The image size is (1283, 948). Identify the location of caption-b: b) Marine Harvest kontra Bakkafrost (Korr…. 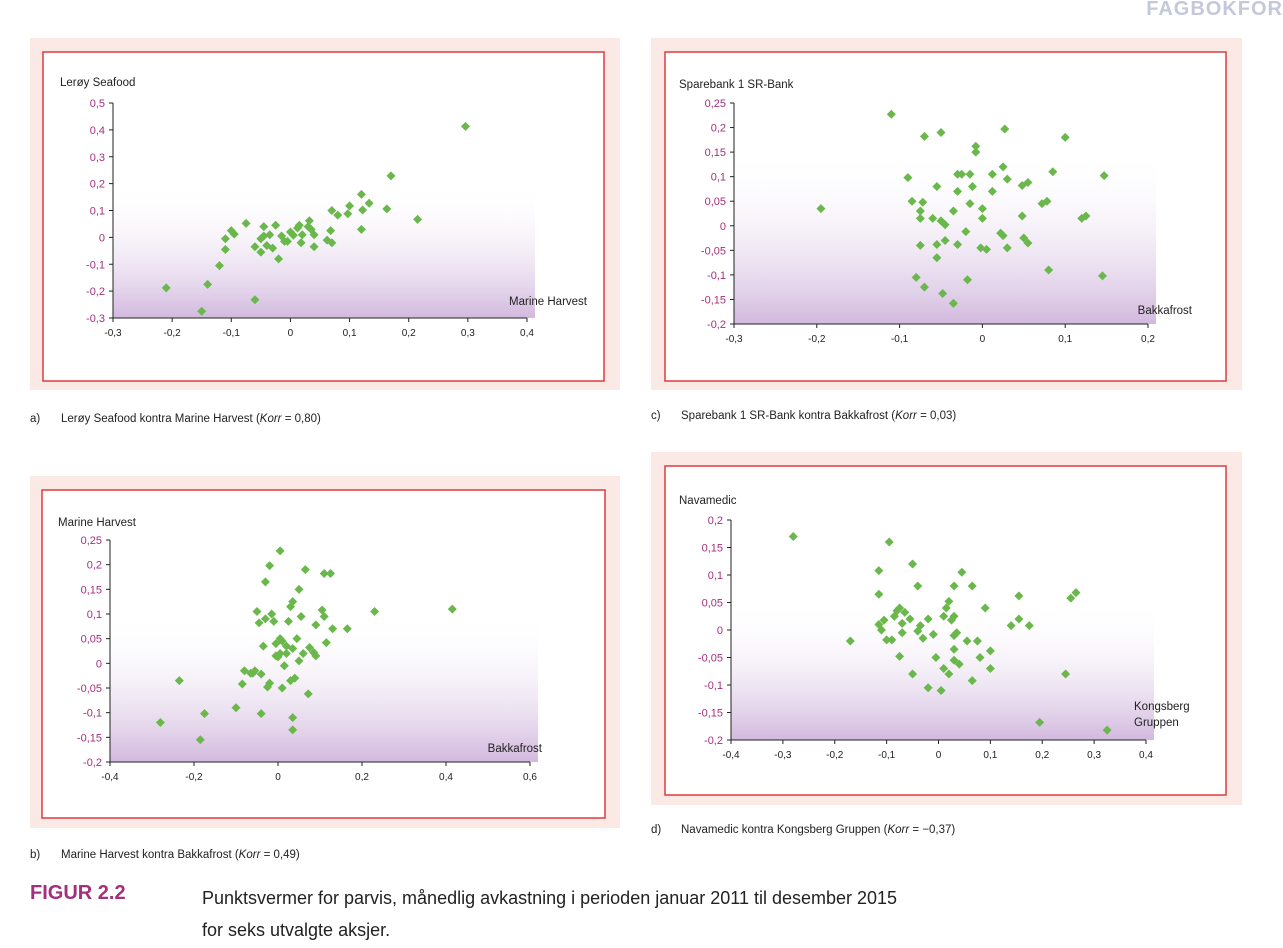
(165, 855).